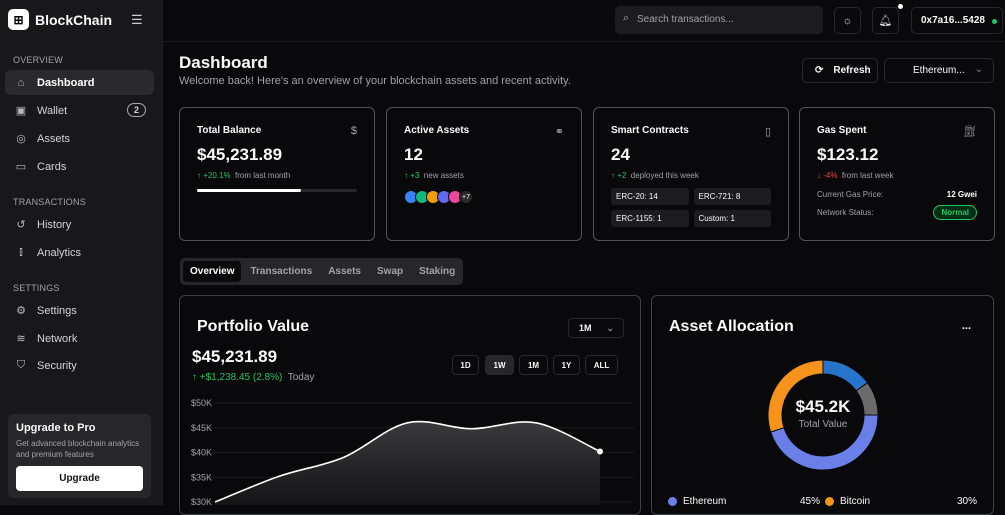 The width and height of the screenshot is (1005, 515). Describe the element at coordinates (900, 6) in the screenshot. I see `notification-dot` at that location.